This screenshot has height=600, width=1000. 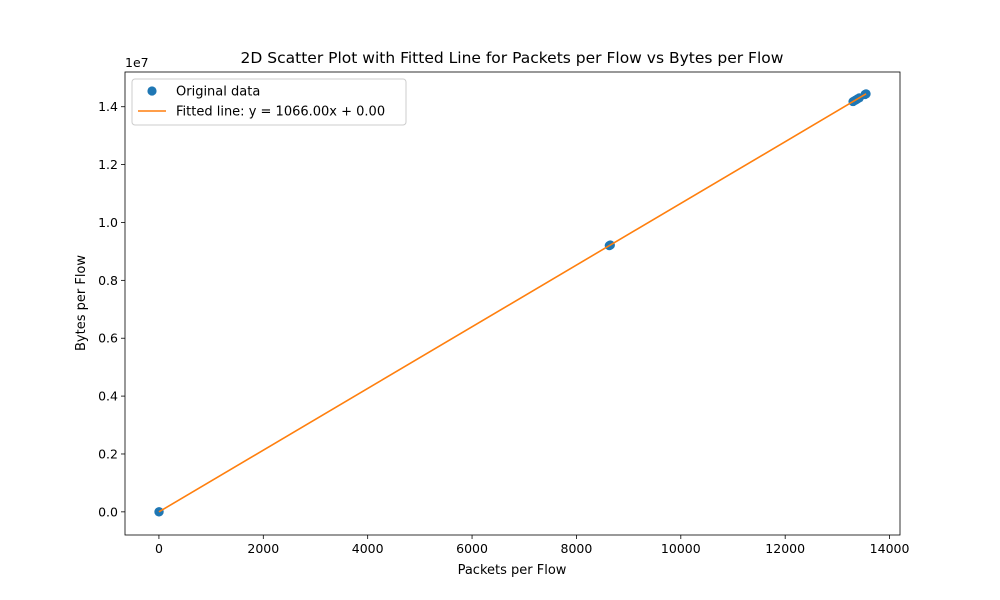 I want to click on x-axis-label: Packets per Flow, so click(x=512, y=570).